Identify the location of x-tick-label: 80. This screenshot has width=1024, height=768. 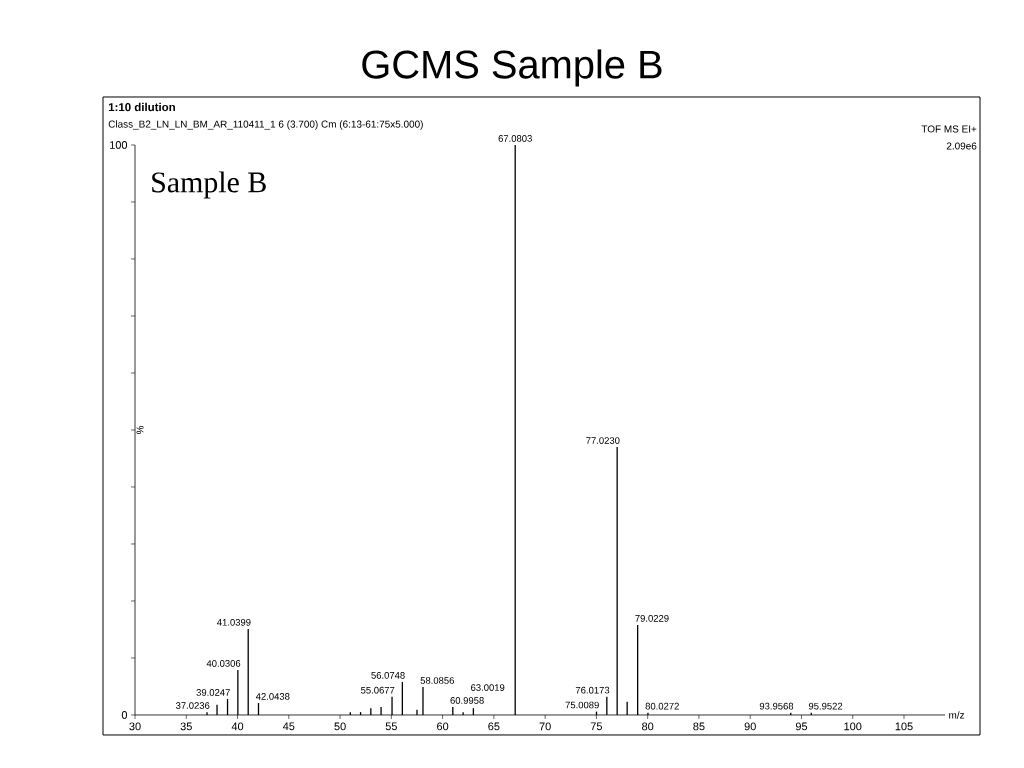
(648, 726).